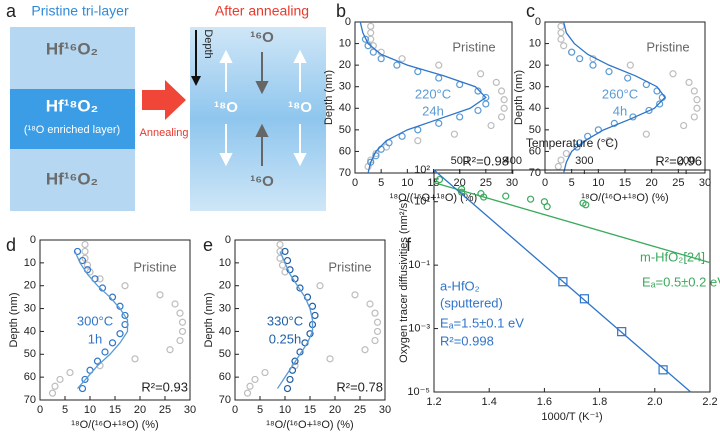 This screenshot has width=720, height=436. I want to click on x2-tick-label: 400, so click(513, 161).